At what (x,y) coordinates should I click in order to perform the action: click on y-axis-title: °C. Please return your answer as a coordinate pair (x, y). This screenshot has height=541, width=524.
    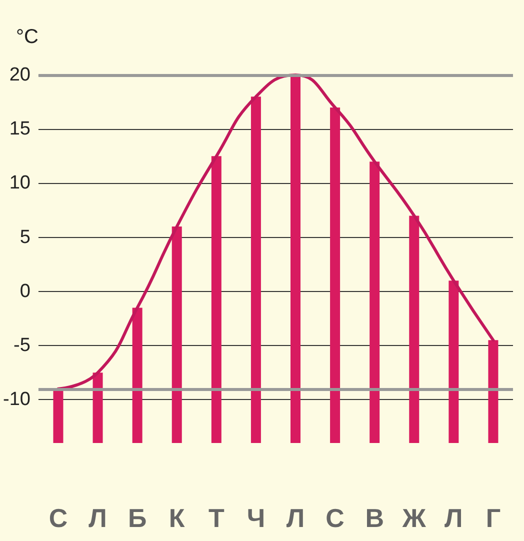
    Looking at the image, I should click on (27, 37).